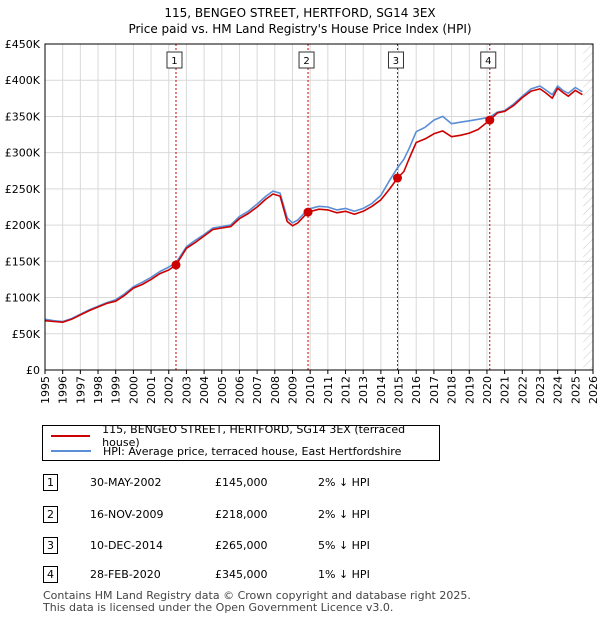 Image resolution: width=600 pixels, height=620 pixels. What do you see at coordinates (469, 390) in the screenshot?
I see `x-tick-label: 2019` at bounding box center [469, 390].